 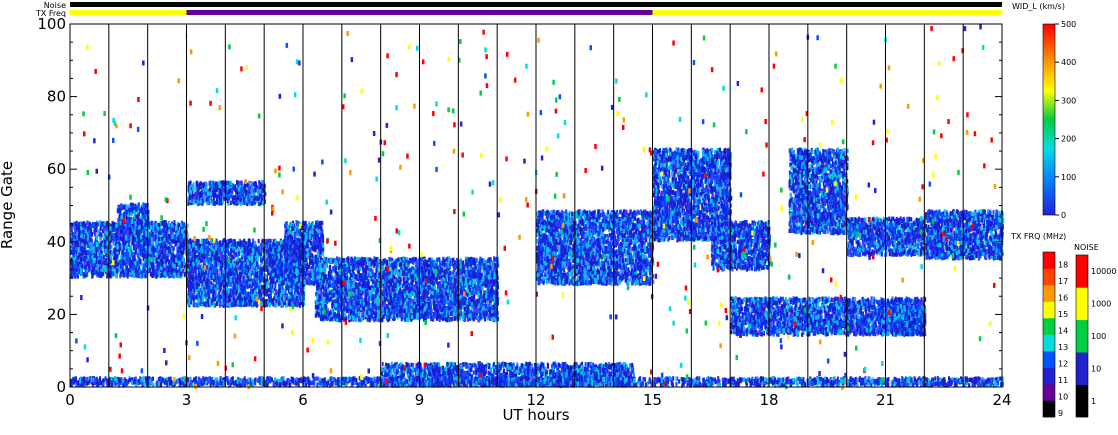 What do you see at coordinates (828, 12) in the screenshot?
I see `txfreq-segment` at bounding box center [828, 12].